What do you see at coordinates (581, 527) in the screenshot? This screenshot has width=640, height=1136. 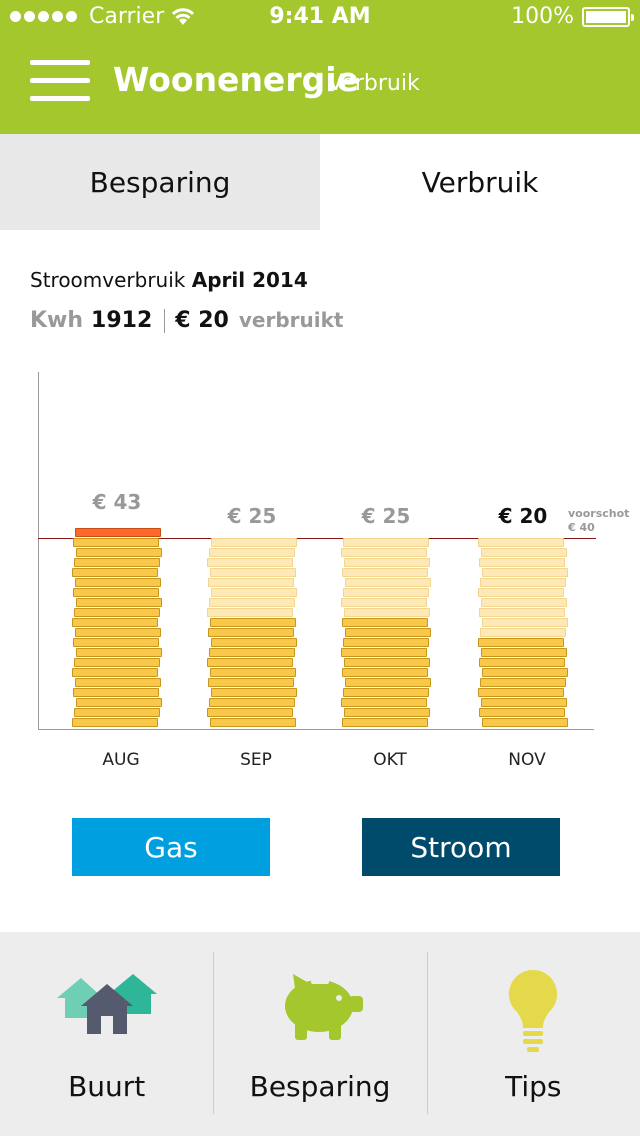 I see `reference-label-line2: € 40` at bounding box center [581, 527].